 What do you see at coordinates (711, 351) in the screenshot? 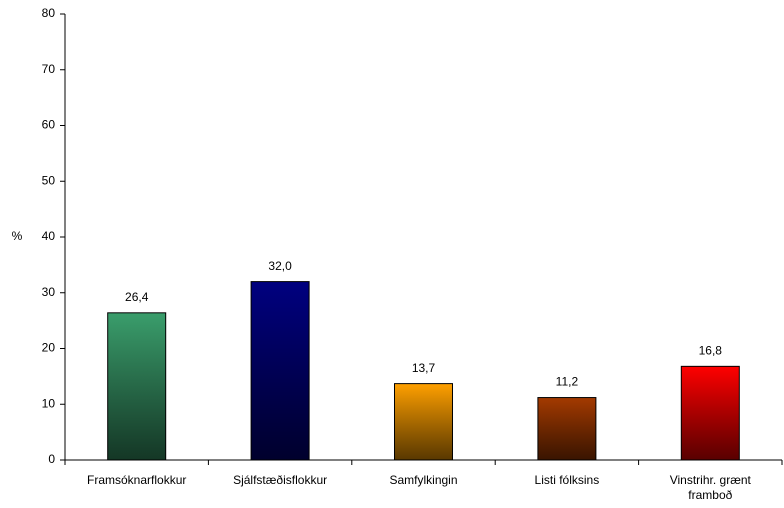
I see `data-label: 16,8` at bounding box center [711, 351].